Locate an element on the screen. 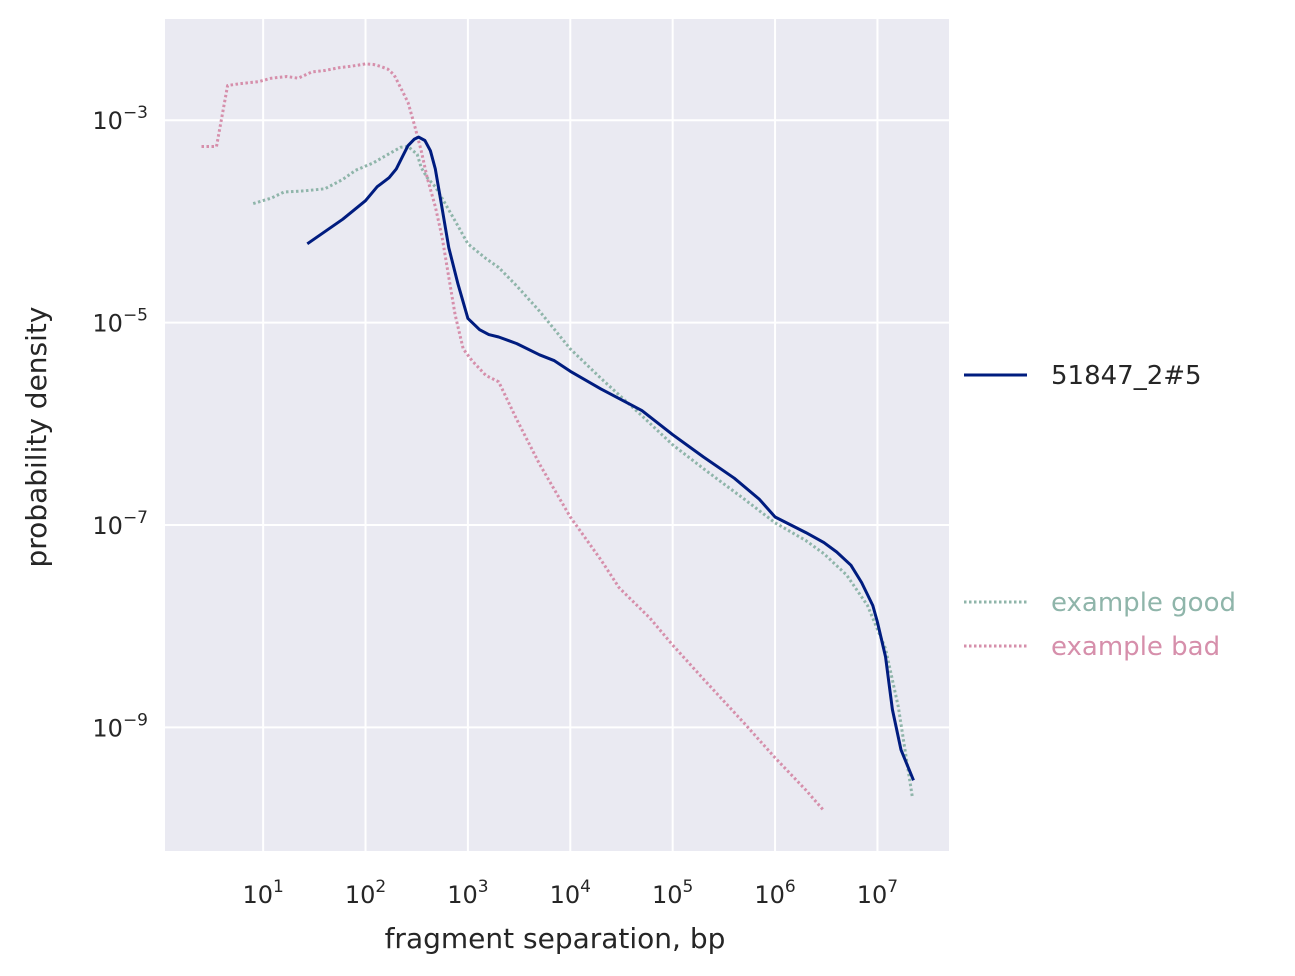  y-tick-label: 10⁻³ is located at coordinates (120, 119).